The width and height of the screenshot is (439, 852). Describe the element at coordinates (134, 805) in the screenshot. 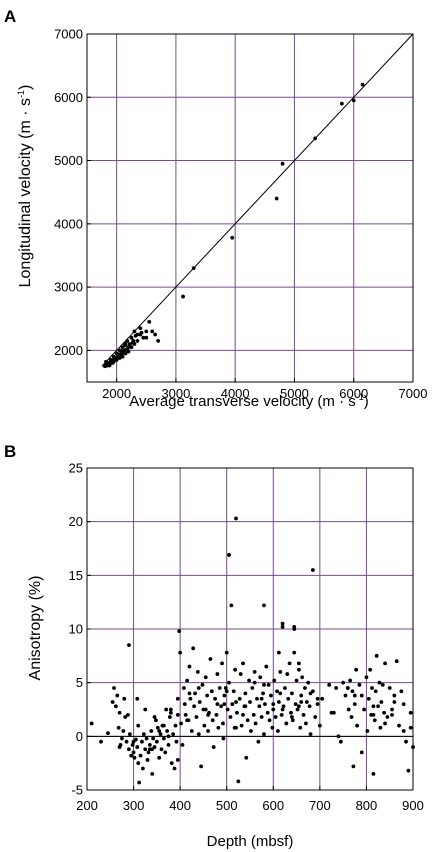

I see `x-tick-label: 300` at that location.